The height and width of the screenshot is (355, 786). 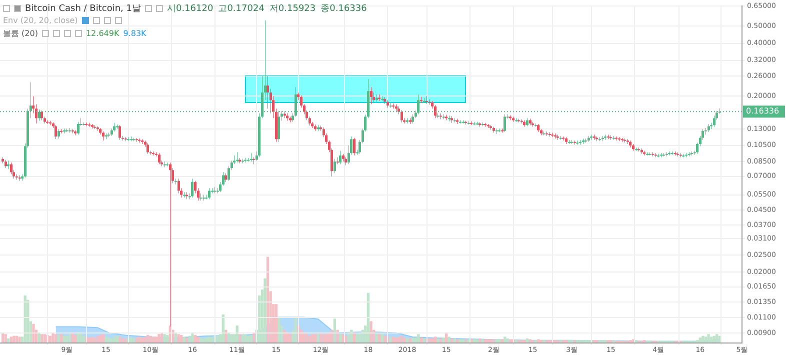 I want to click on annotation: 12.649K, so click(x=103, y=33).